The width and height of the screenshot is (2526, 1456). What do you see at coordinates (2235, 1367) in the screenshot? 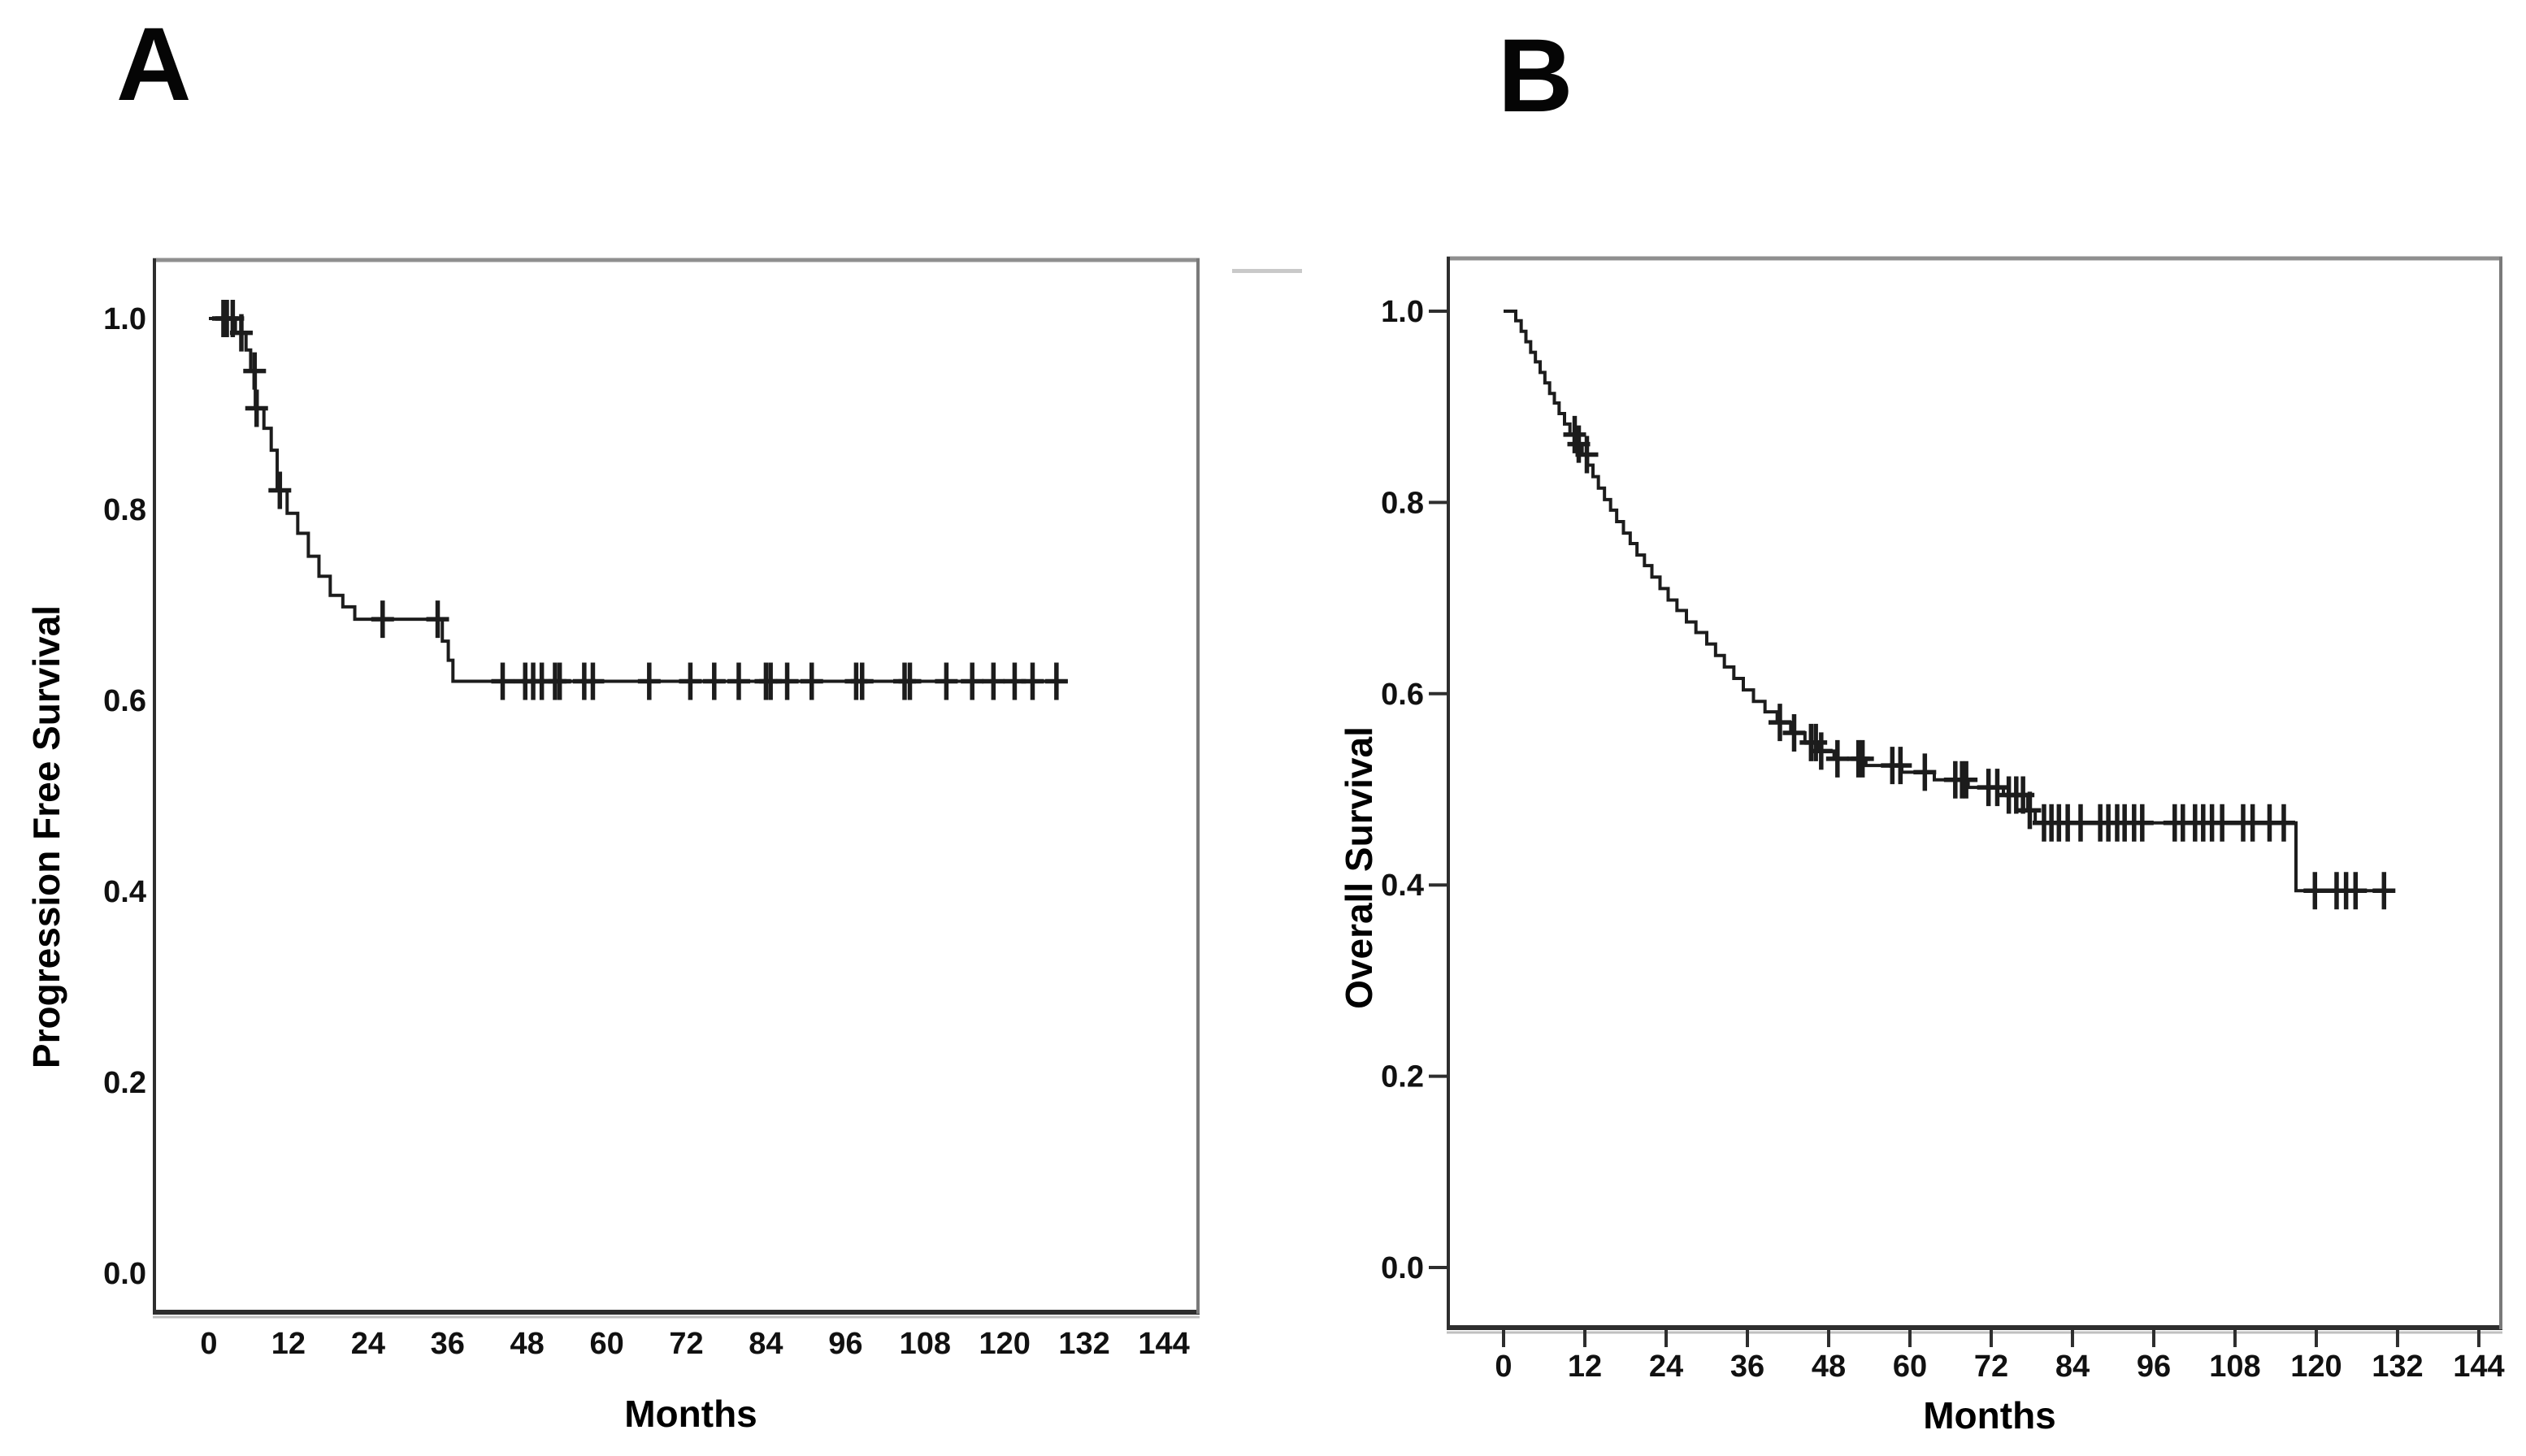
I see `x-tick-label: 108` at bounding box center [2235, 1367].